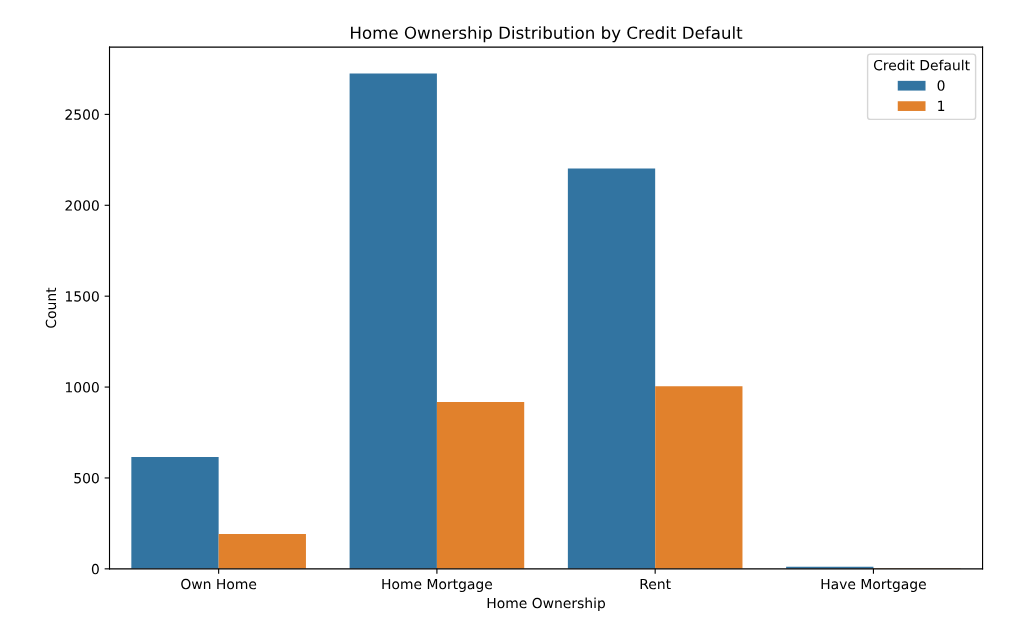  Describe the element at coordinates (941, 105) in the screenshot. I see `legend-label: 1` at that location.